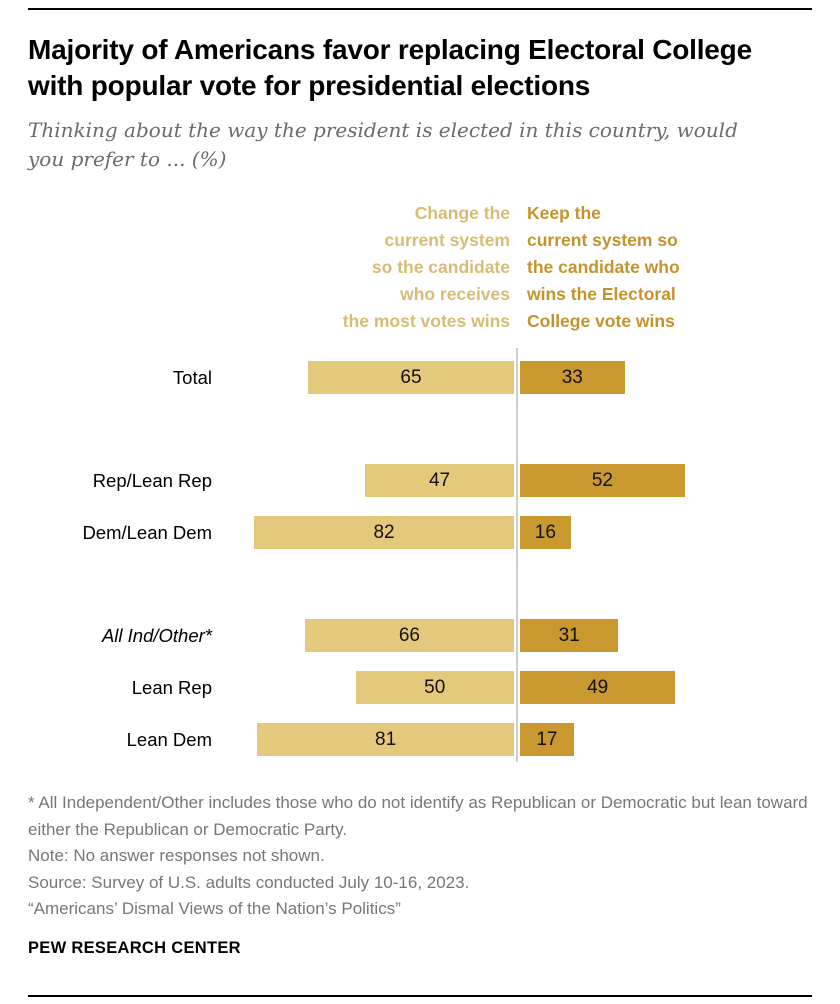 The width and height of the screenshot is (840, 1004). I want to click on bar-value: 81, so click(386, 739).